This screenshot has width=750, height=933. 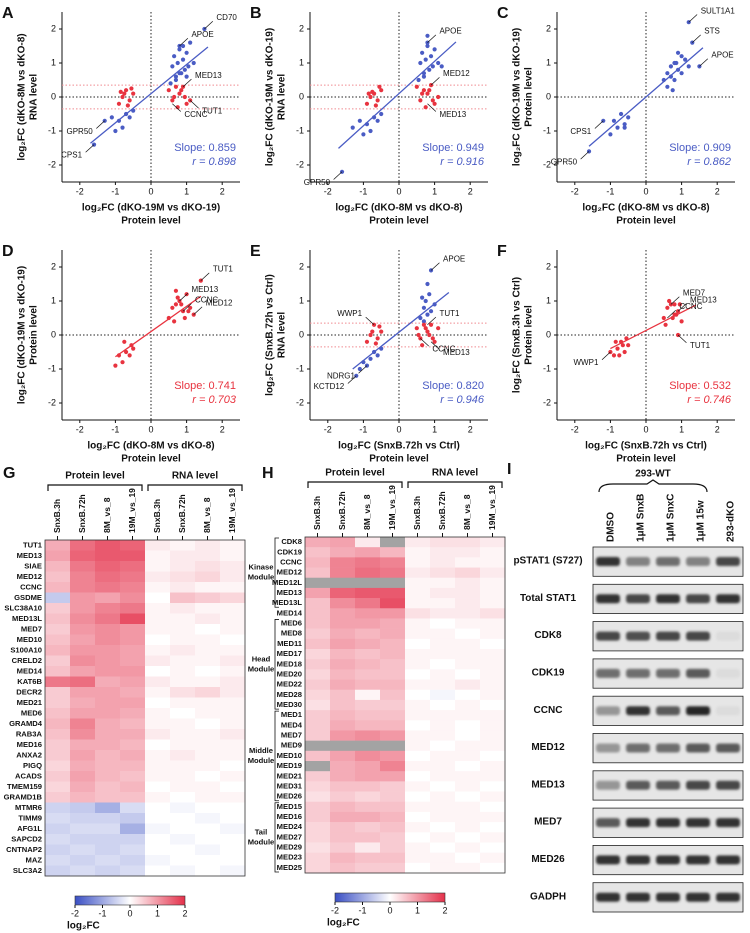 What do you see at coordinates (29, 681) in the screenshot?
I see `row-label: KAT6B` at bounding box center [29, 681].